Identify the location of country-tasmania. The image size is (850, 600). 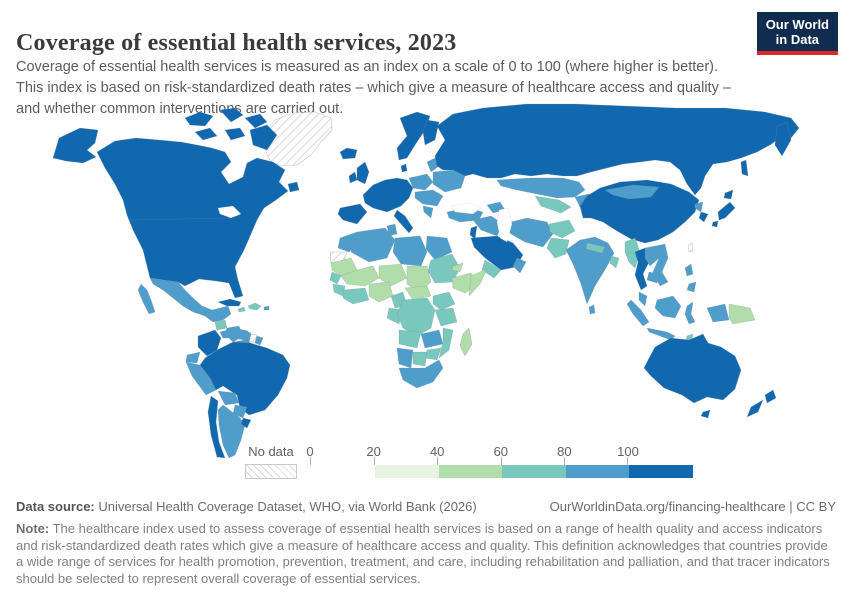
(705, 414).